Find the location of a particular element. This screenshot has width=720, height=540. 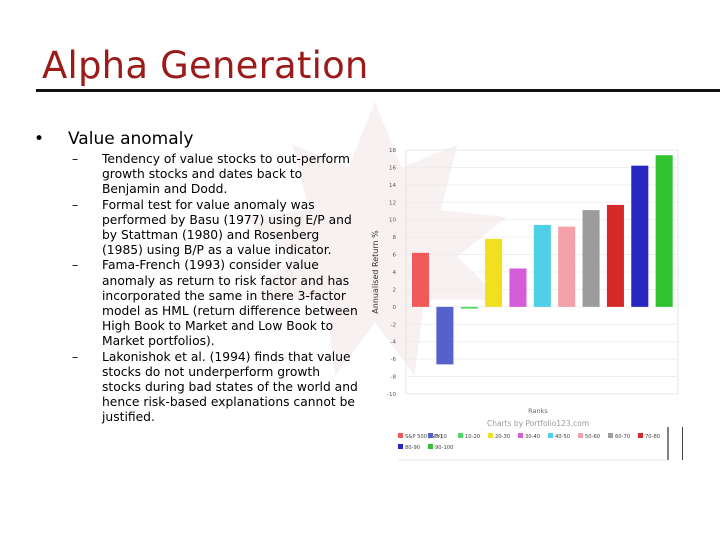

legend-entry: 80-90 is located at coordinates (412, 448).